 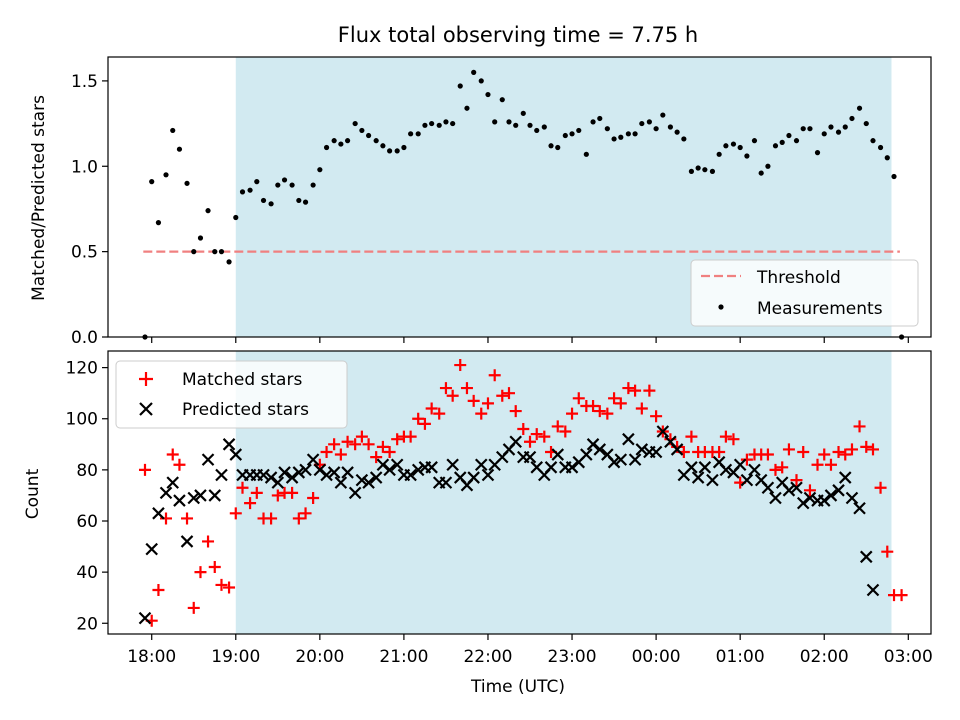 I want to click on bottom-y-axis-label: Count, so click(x=33, y=493).